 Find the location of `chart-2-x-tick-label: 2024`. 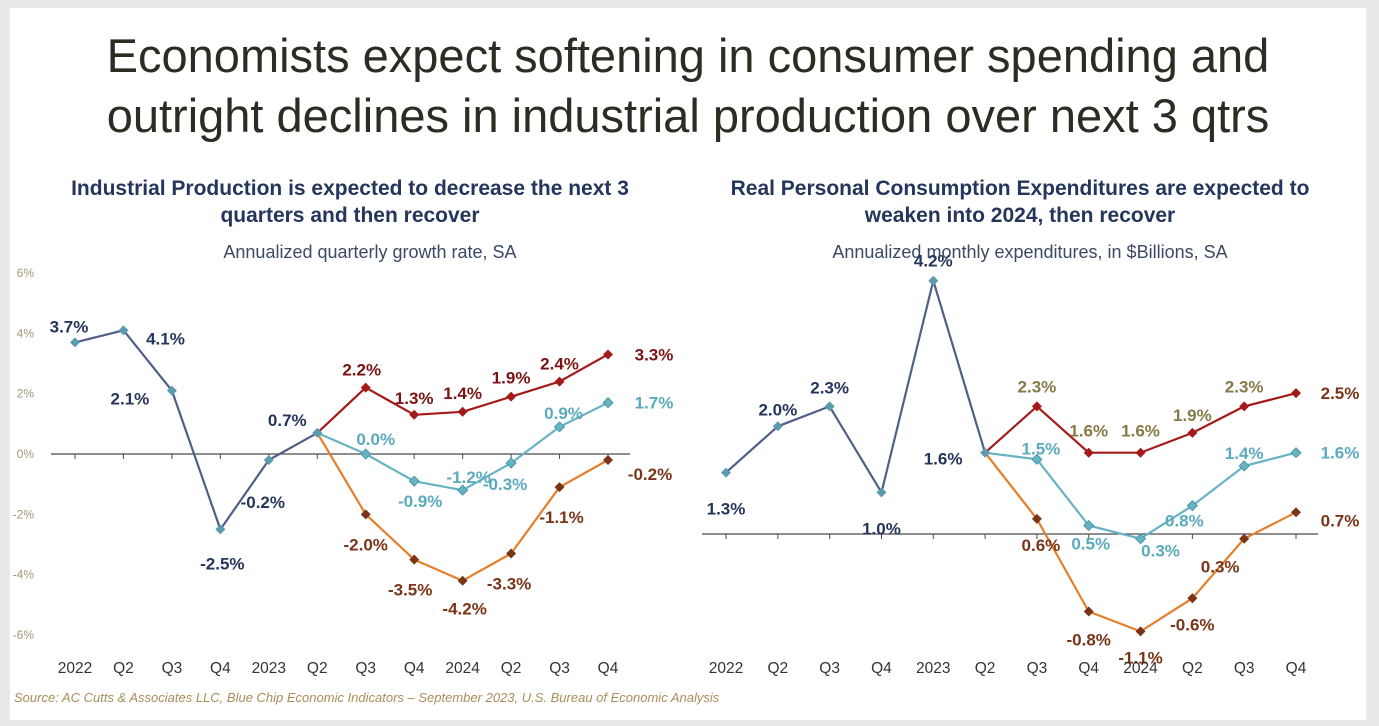

chart-2-x-tick-label: 2024 is located at coordinates (1140, 668).